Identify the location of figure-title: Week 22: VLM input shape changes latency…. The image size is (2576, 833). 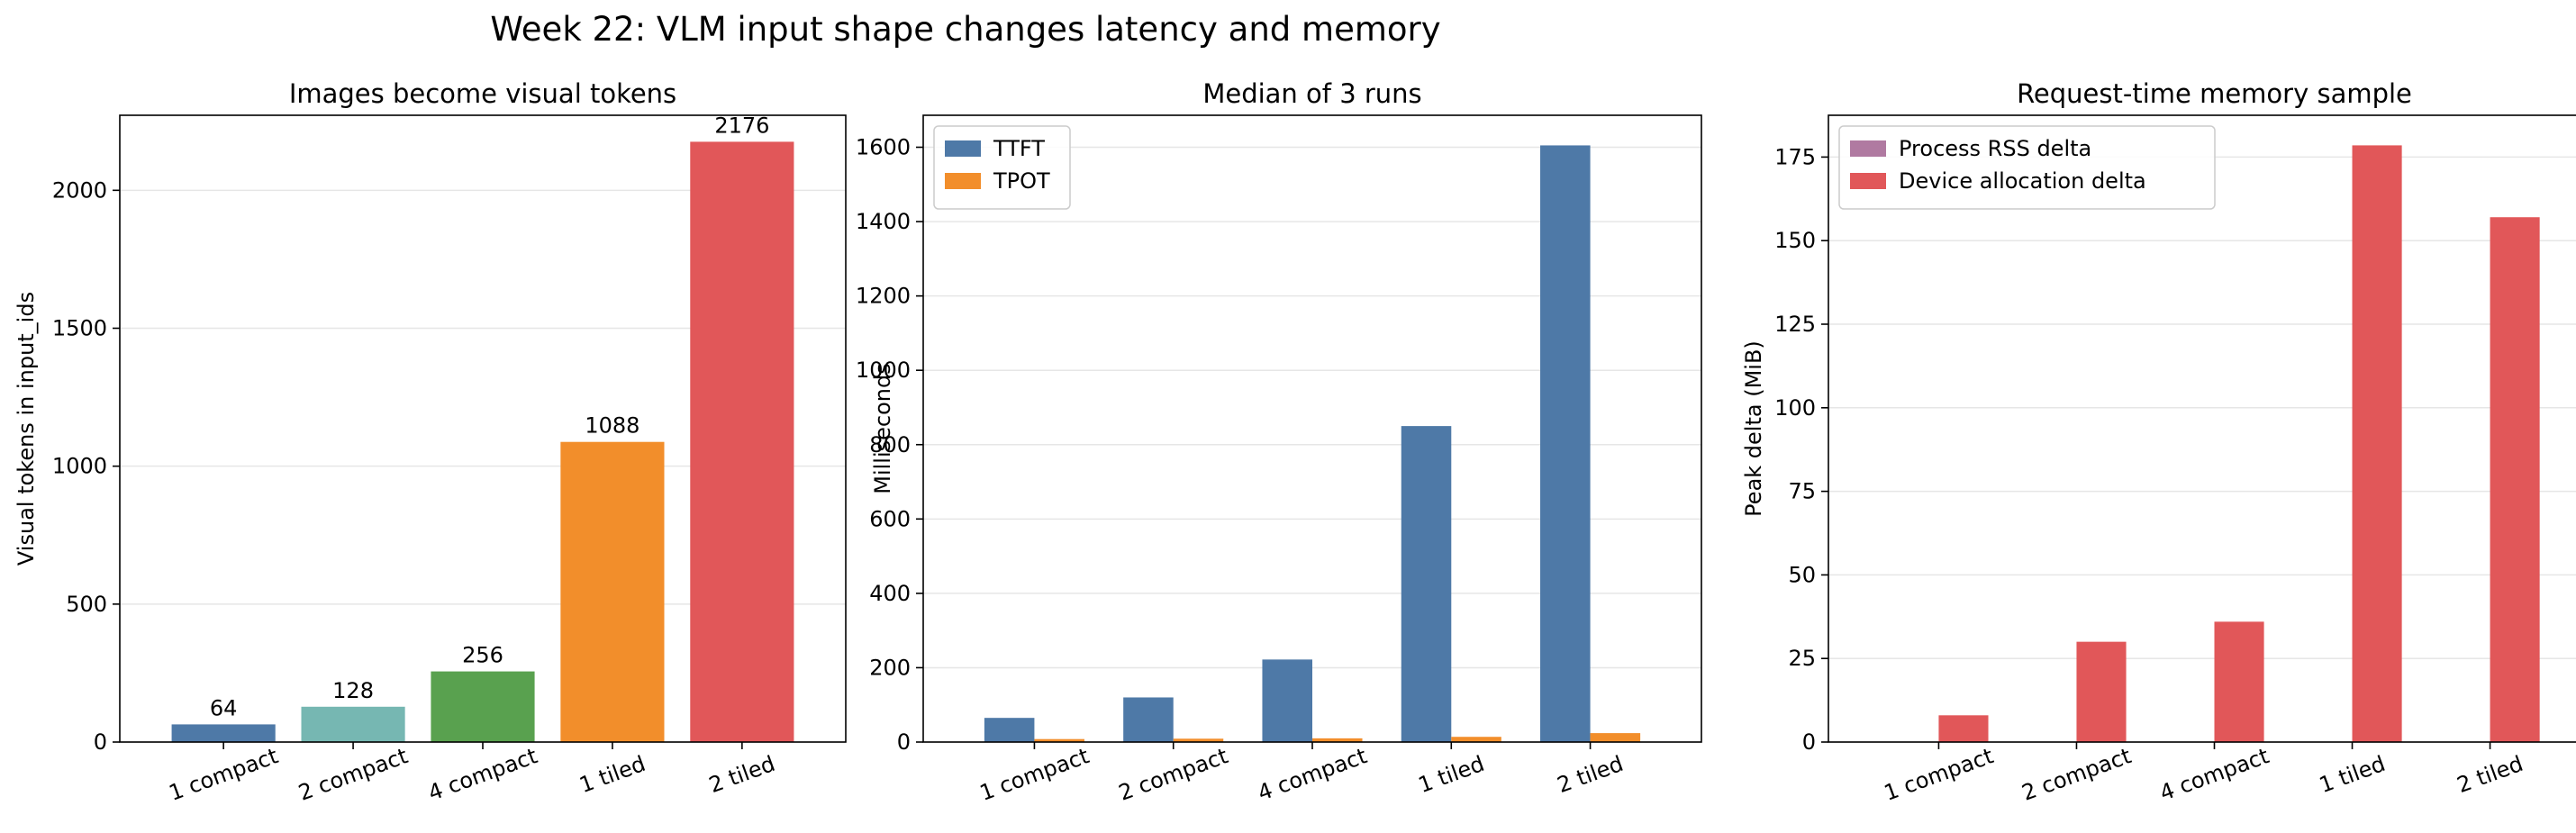
(965, 30).